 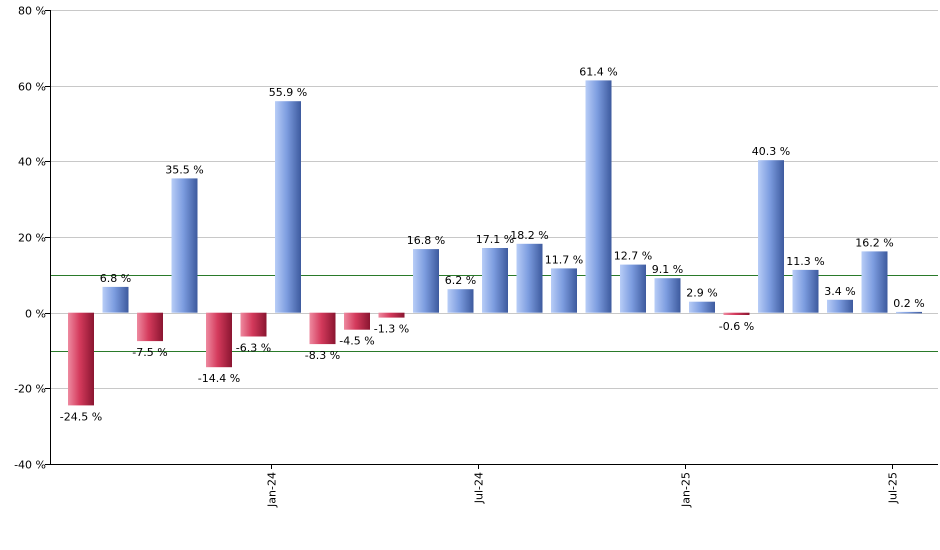 What do you see at coordinates (35, 314) in the screenshot?
I see `y-tick-label: 0 %` at bounding box center [35, 314].